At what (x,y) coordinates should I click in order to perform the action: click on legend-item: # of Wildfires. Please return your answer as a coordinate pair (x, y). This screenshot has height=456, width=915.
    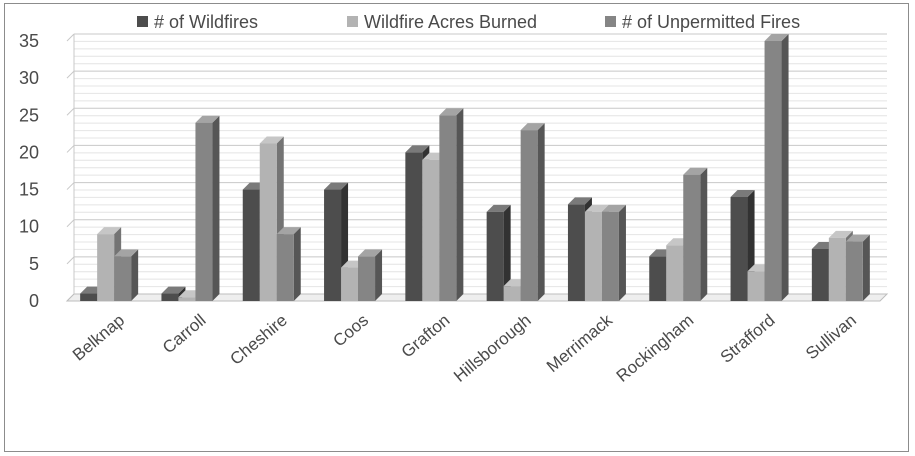
    Looking at the image, I should click on (197, 22).